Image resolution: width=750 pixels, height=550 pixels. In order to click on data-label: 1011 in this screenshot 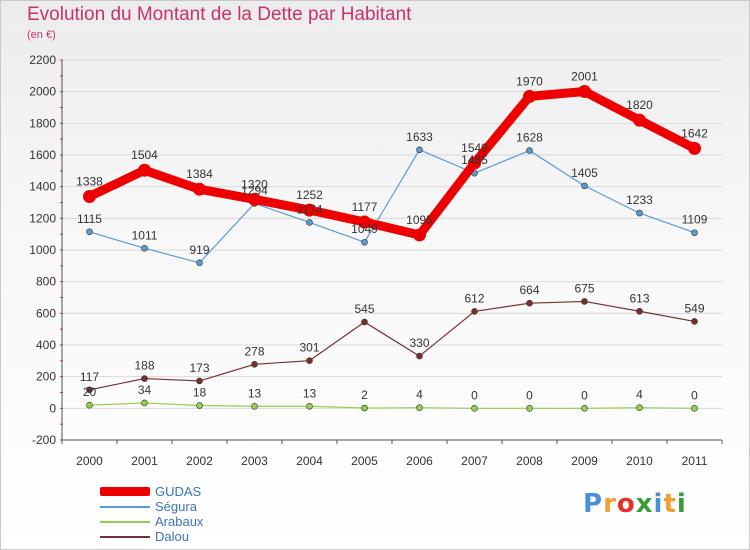, I will do `click(145, 235)`.